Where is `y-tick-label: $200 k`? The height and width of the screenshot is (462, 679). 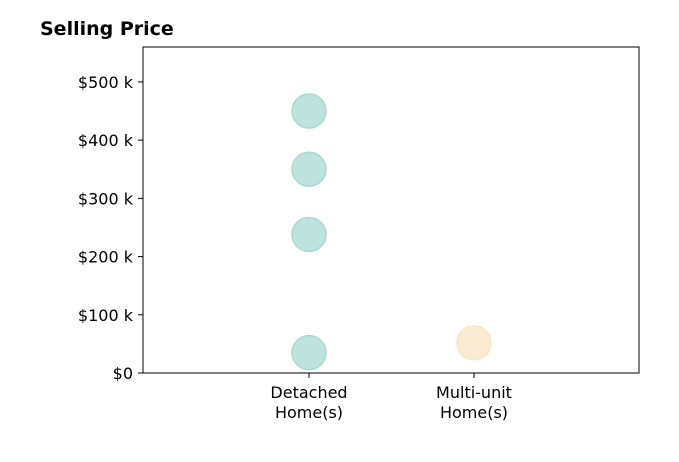 y-tick-label: $200 k is located at coordinates (106, 257).